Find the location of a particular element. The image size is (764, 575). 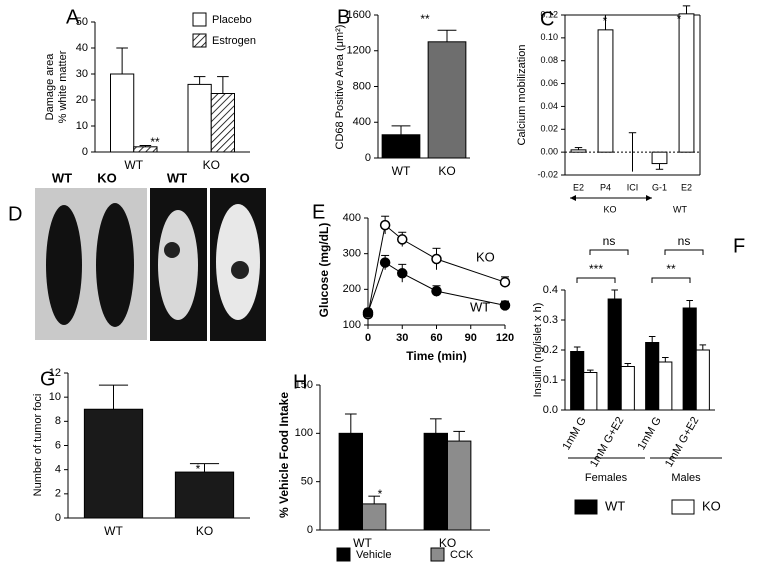

annotation: ns is located at coordinates (609, 241).